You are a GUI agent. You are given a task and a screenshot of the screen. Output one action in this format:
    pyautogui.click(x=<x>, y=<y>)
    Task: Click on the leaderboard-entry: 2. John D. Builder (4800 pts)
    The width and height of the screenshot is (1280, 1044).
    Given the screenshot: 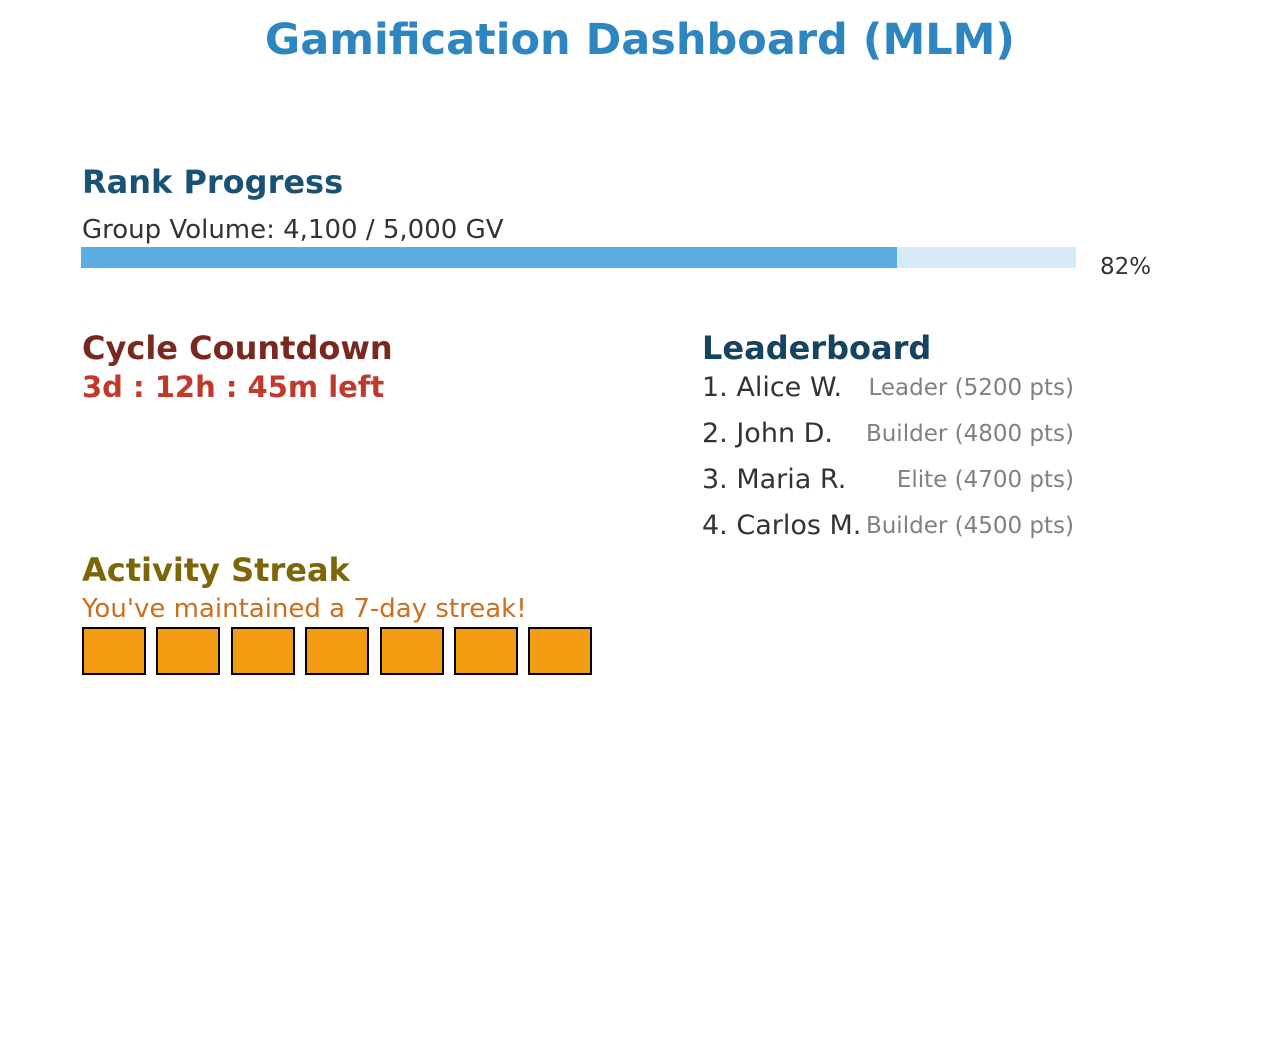 What is the action you would take?
    pyautogui.click(x=888, y=434)
    